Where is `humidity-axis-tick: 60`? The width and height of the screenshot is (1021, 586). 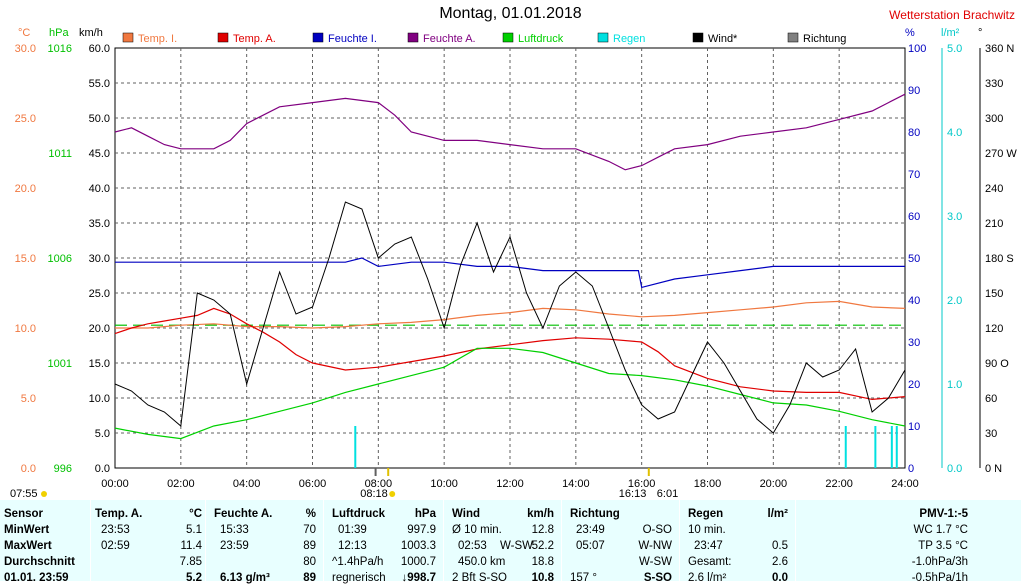 humidity-axis-tick: 60 is located at coordinates (914, 217).